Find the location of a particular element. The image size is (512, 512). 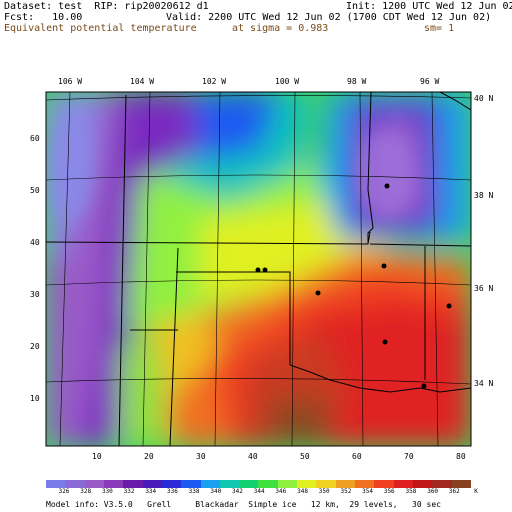

grid-y-ticks: 60 50 40 30 20 10 is located at coordinates (35, 268).